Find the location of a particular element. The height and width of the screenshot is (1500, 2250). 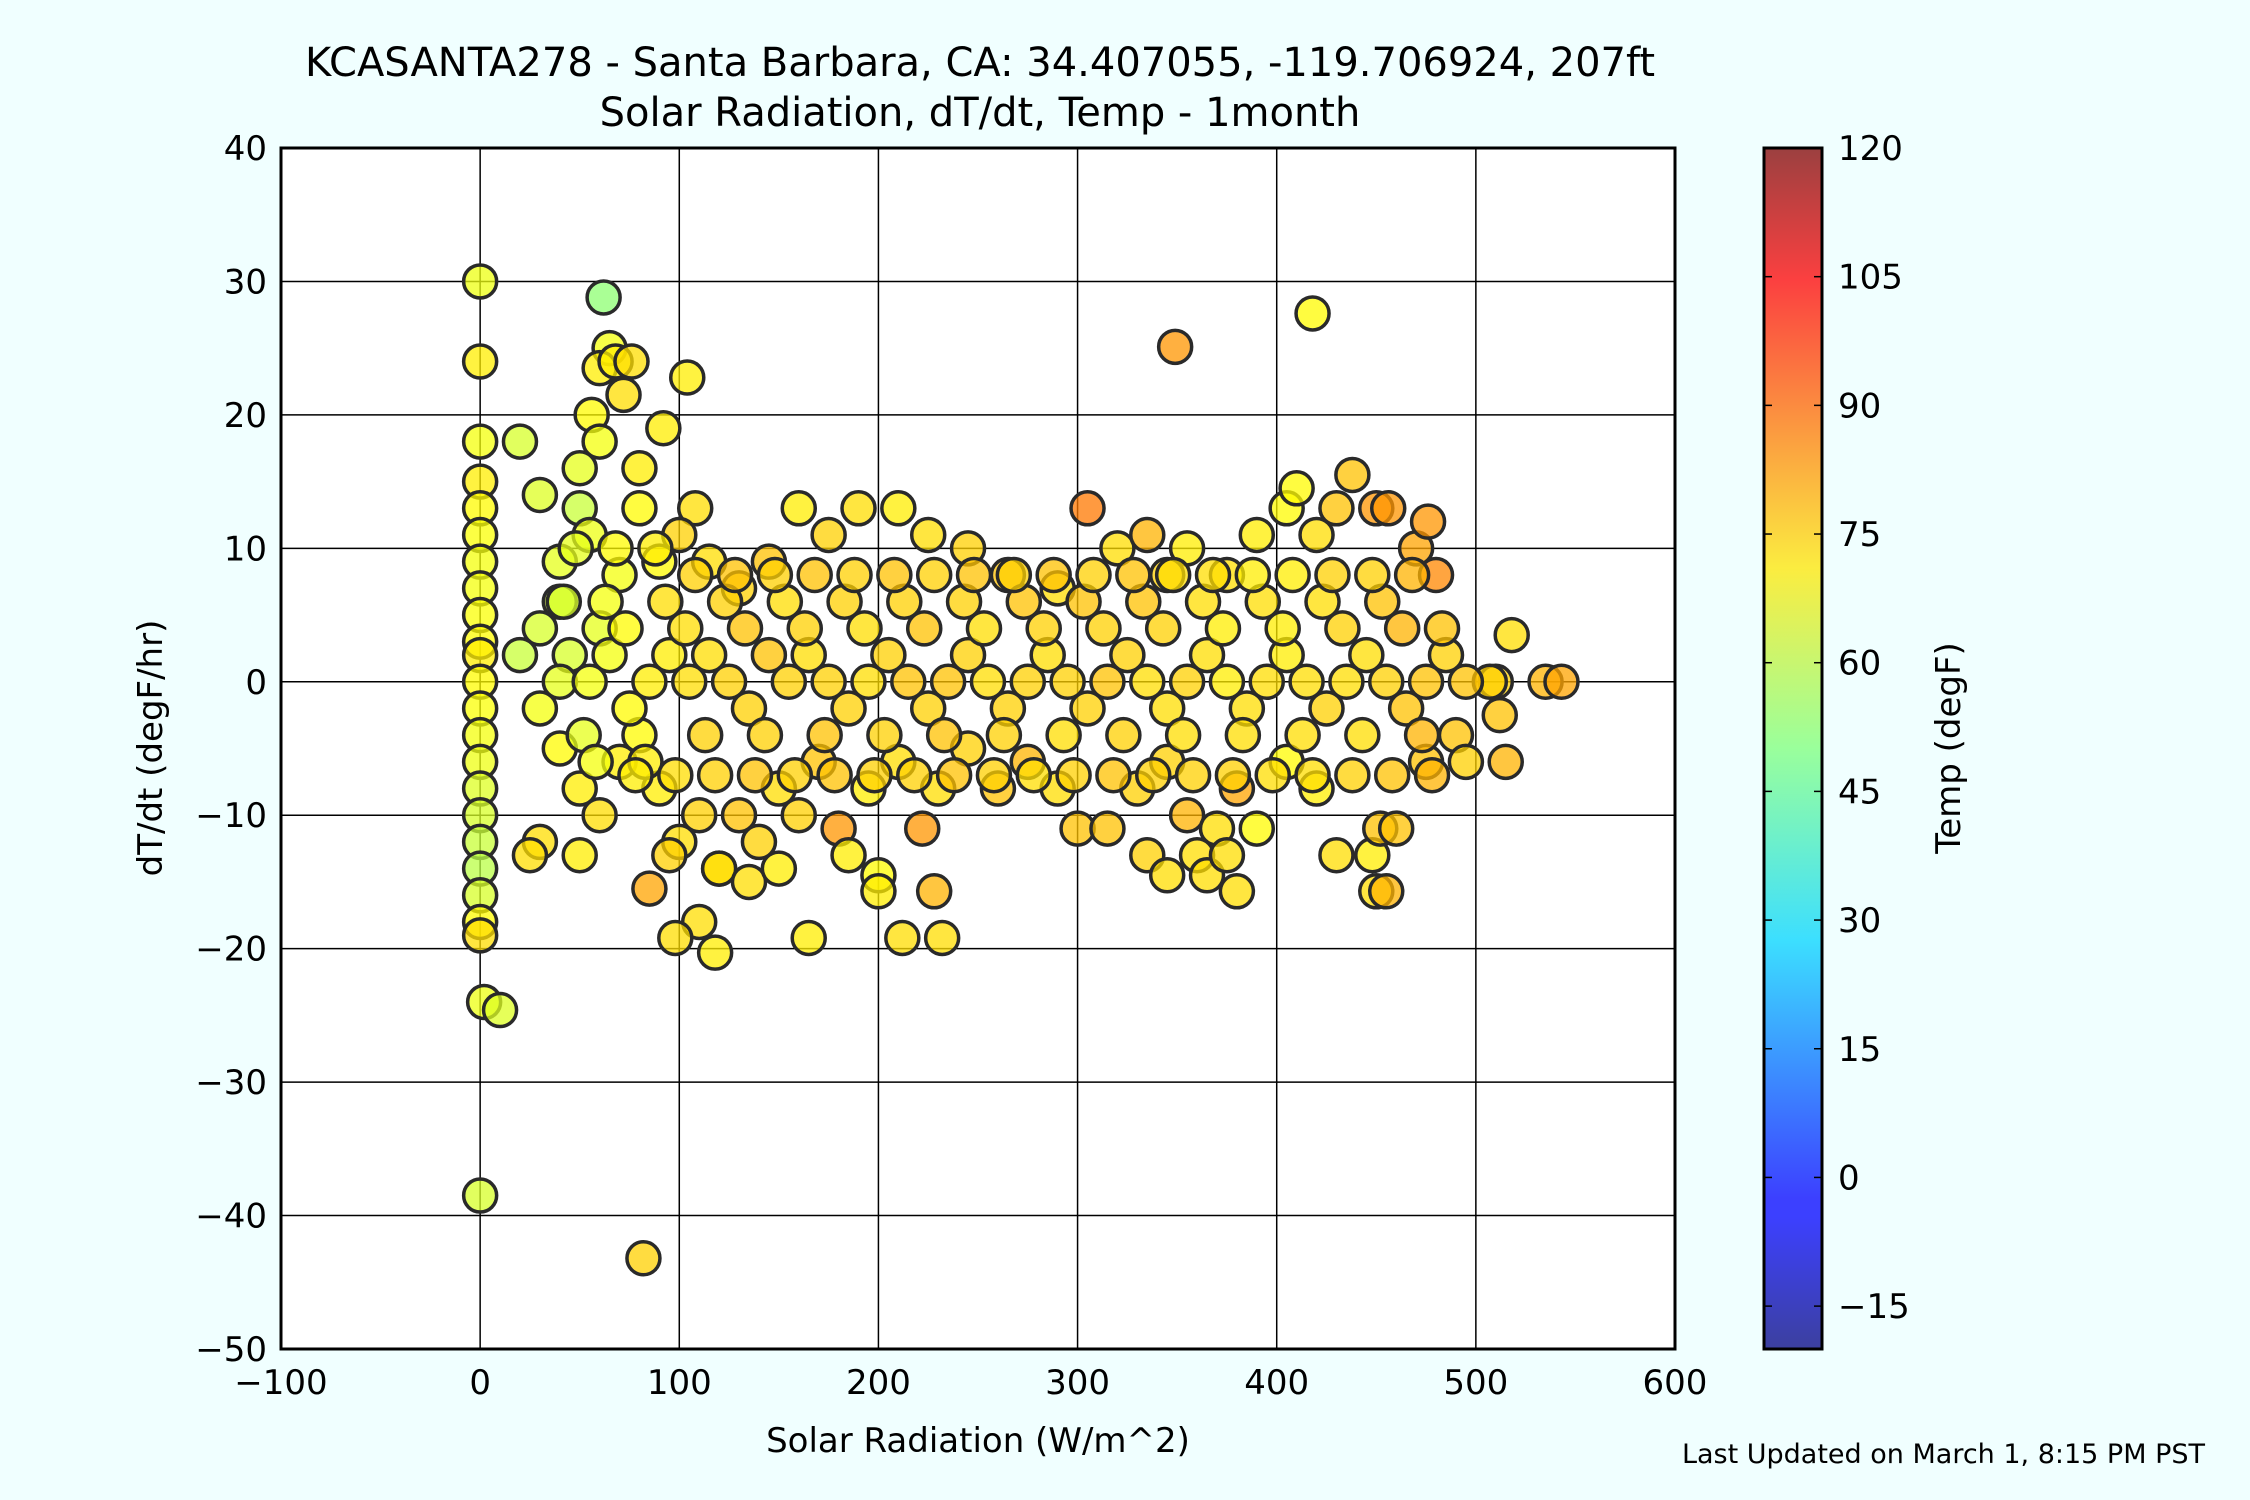

y-tick-label: −40 is located at coordinates (231, 1217).